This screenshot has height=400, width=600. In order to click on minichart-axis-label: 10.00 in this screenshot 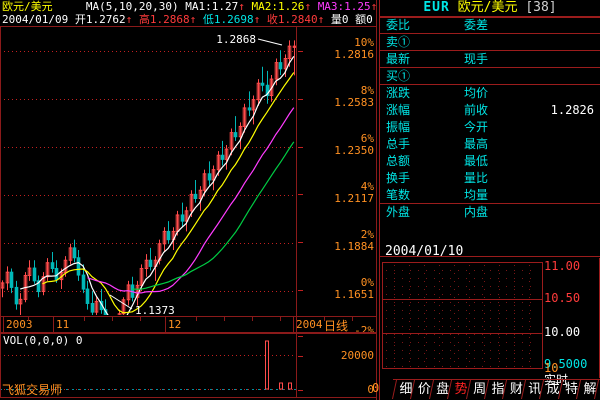, I will do `click(562, 332)`.